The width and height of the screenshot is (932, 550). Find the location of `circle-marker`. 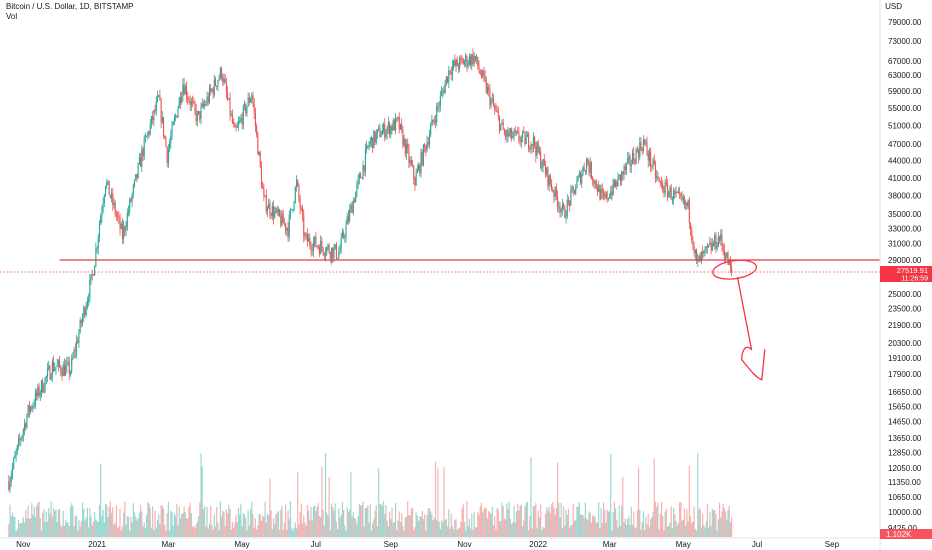

circle-marker is located at coordinates (735, 269).